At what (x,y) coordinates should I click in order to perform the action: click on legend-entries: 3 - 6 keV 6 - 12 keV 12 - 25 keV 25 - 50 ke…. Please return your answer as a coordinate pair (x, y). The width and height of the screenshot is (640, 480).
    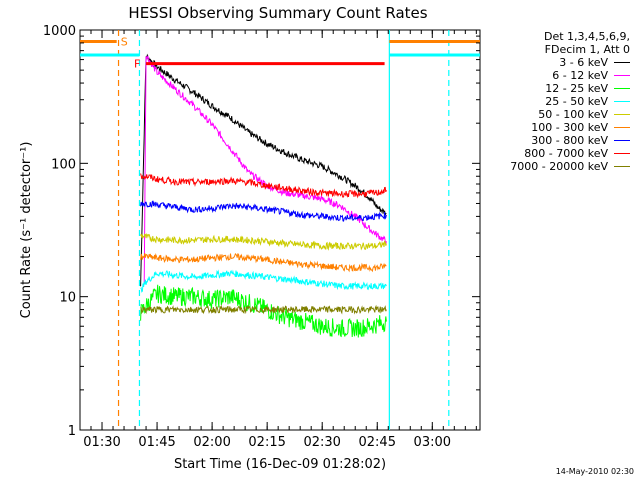
    Looking at the image, I should click on (550, 114).